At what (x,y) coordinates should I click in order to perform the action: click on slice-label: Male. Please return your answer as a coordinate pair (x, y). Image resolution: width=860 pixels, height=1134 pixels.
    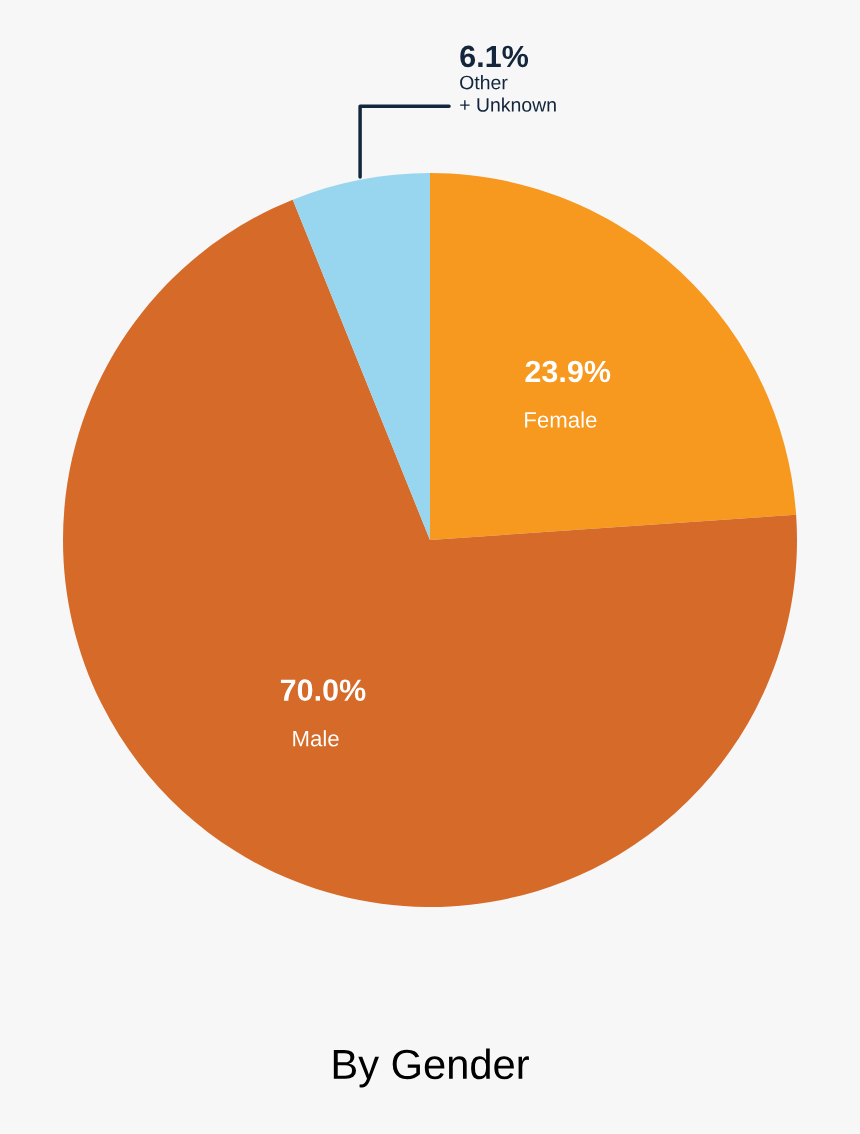
    Looking at the image, I should click on (316, 738).